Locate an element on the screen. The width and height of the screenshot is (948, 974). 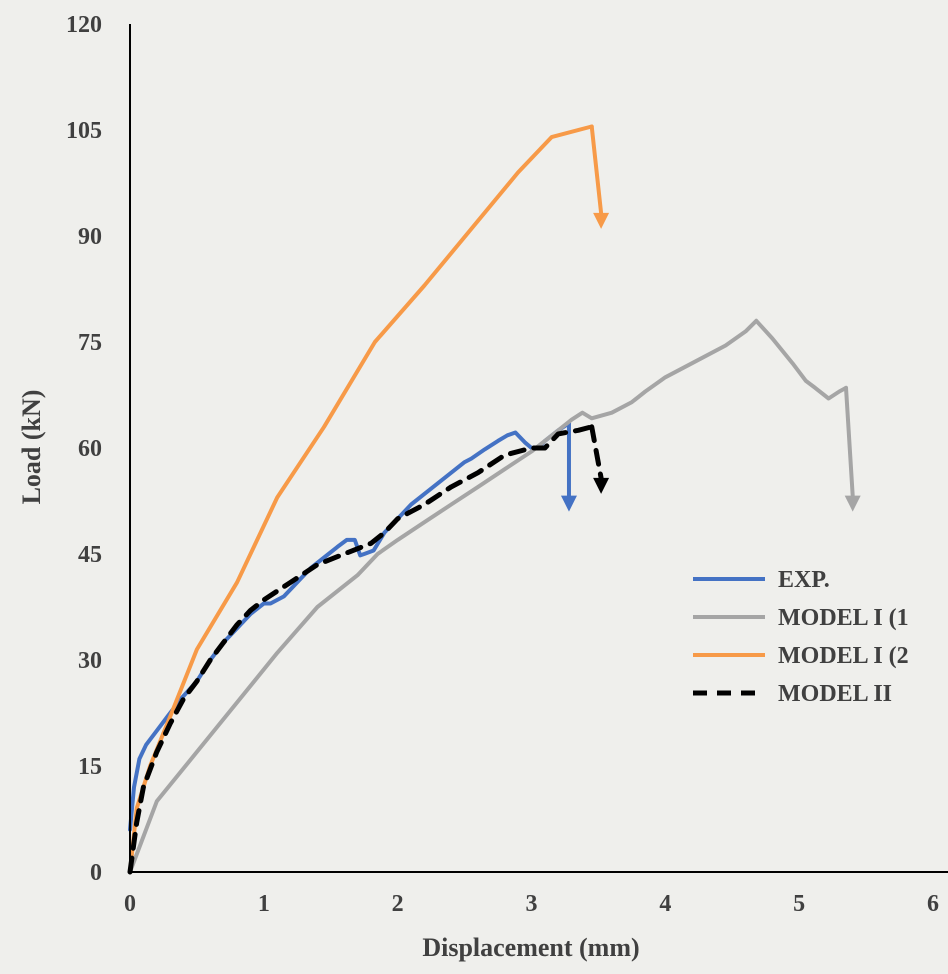
x-tick-label: 3 is located at coordinates (532, 904).